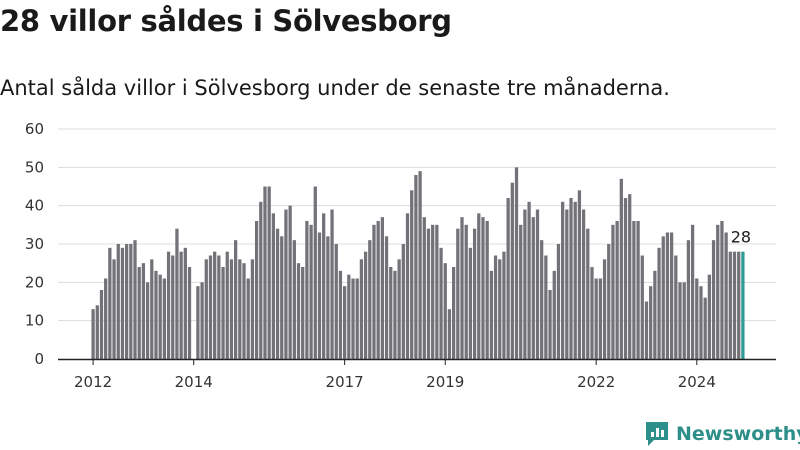 This screenshot has width=800, height=450. I want to click on y-tick-label: 40, so click(34, 206).